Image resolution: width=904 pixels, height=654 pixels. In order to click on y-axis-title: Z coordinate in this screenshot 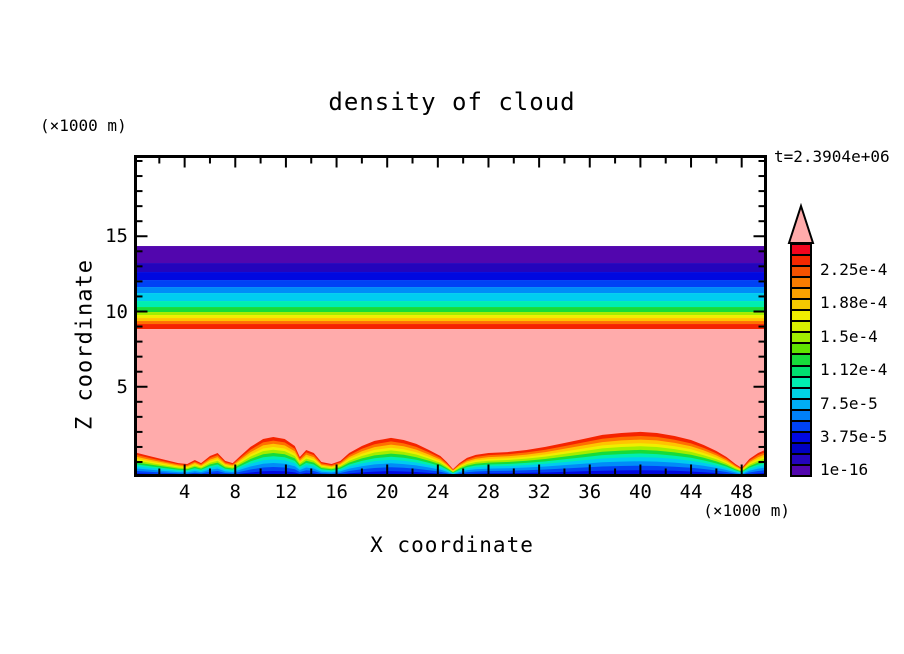, I will do `click(85, 344)`.